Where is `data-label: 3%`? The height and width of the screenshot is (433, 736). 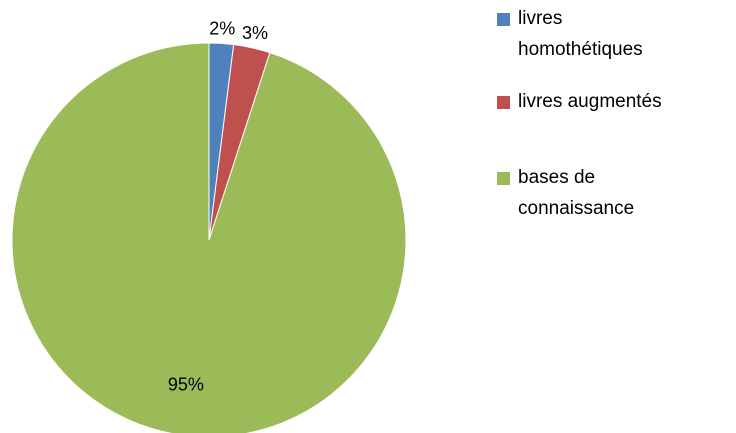
data-label: 3% is located at coordinates (255, 33).